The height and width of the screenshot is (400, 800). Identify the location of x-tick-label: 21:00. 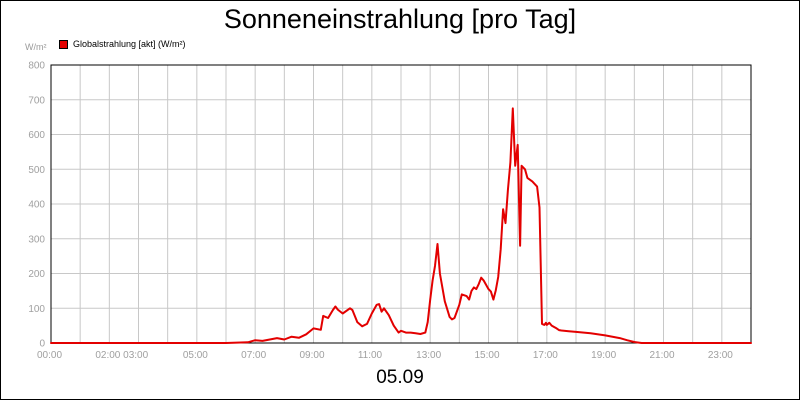
(662, 355).